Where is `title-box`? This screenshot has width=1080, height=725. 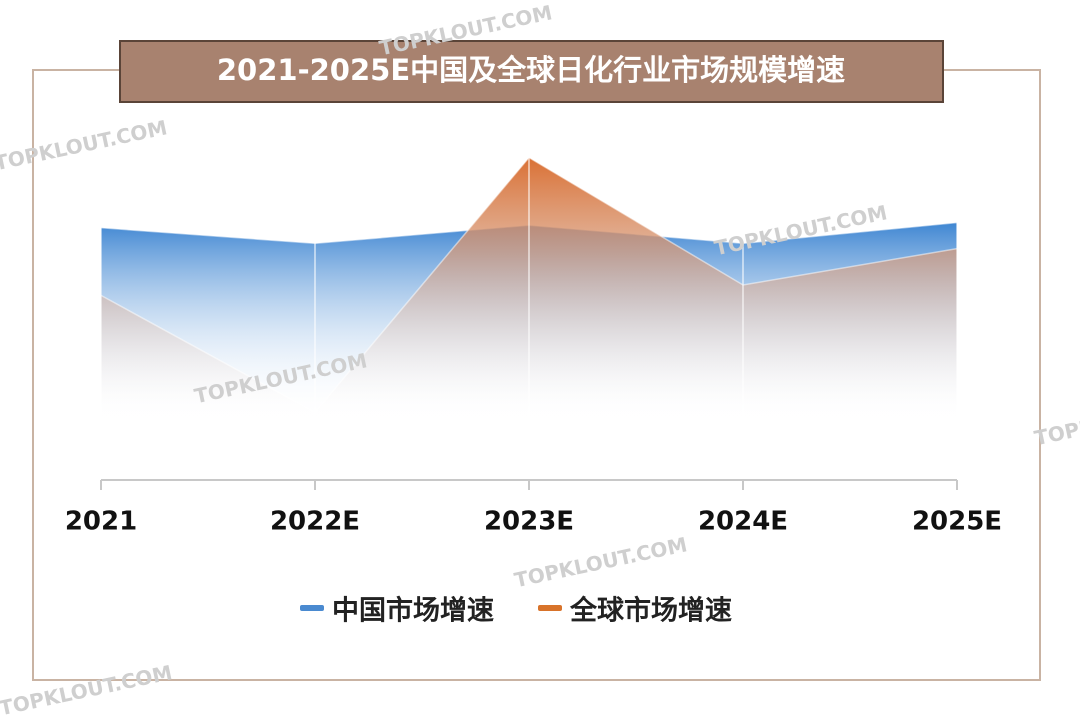
title-box is located at coordinates (531, 71).